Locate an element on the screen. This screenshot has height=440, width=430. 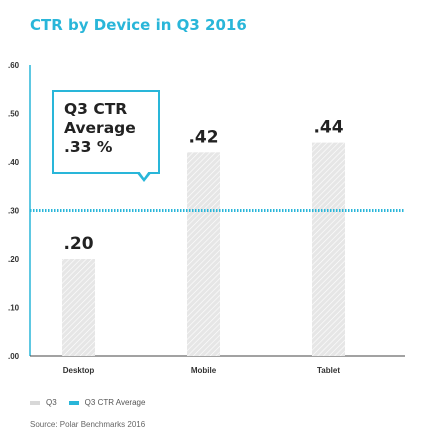
x-tick-label-mobile: Mobile is located at coordinates (204, 370).